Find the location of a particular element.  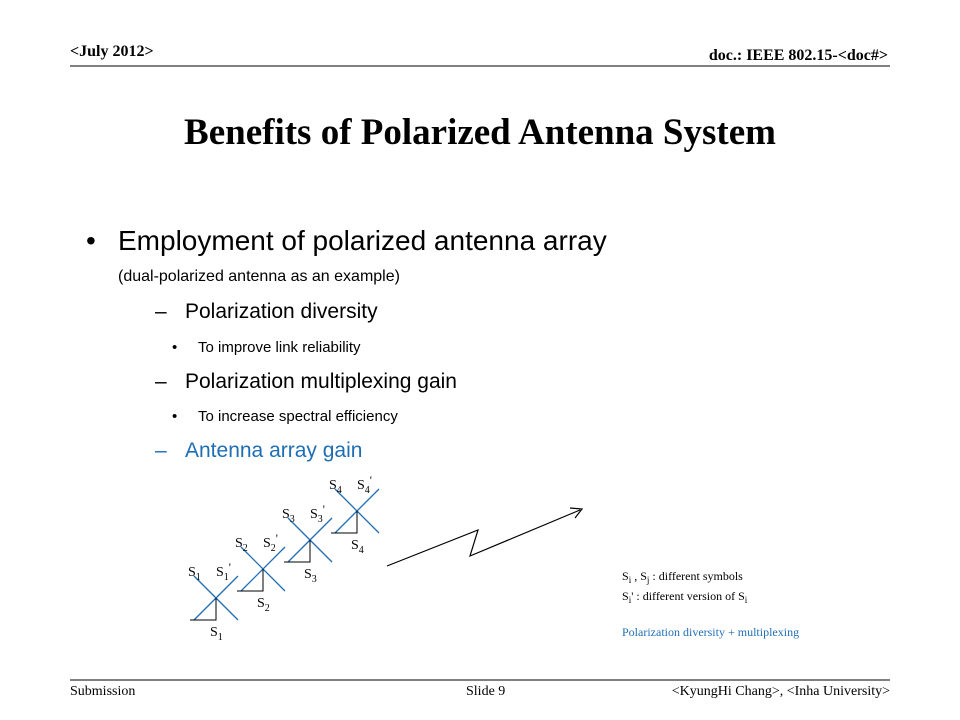

link-arrow is located at coordinates (483, 538).